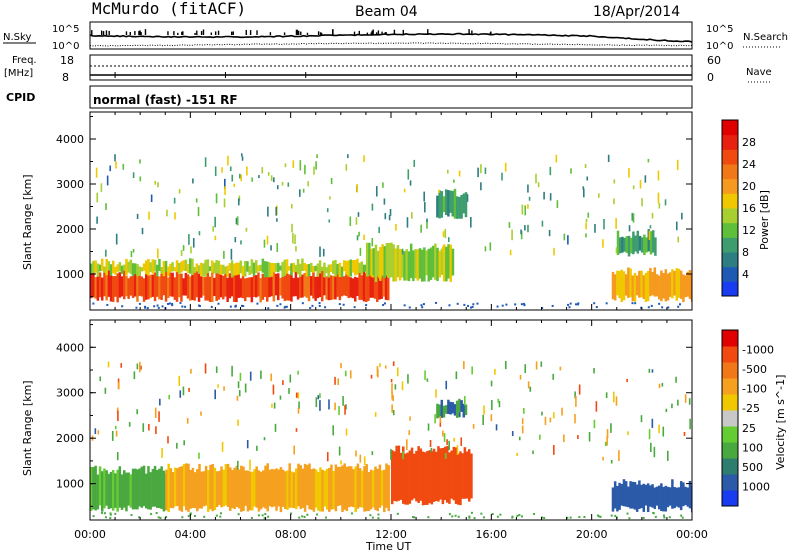  Describe the element at coordinates (749, 142) in the screenshot. I see `colorbar-tick-label: 28` at that location.